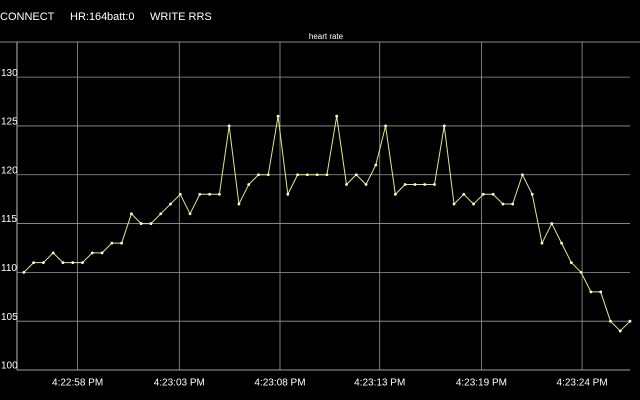 Image resolution: width=640 pixels, height=400 pixels. I want to click on x-tick-label: 4:22:58 PM, so click(77, 383).